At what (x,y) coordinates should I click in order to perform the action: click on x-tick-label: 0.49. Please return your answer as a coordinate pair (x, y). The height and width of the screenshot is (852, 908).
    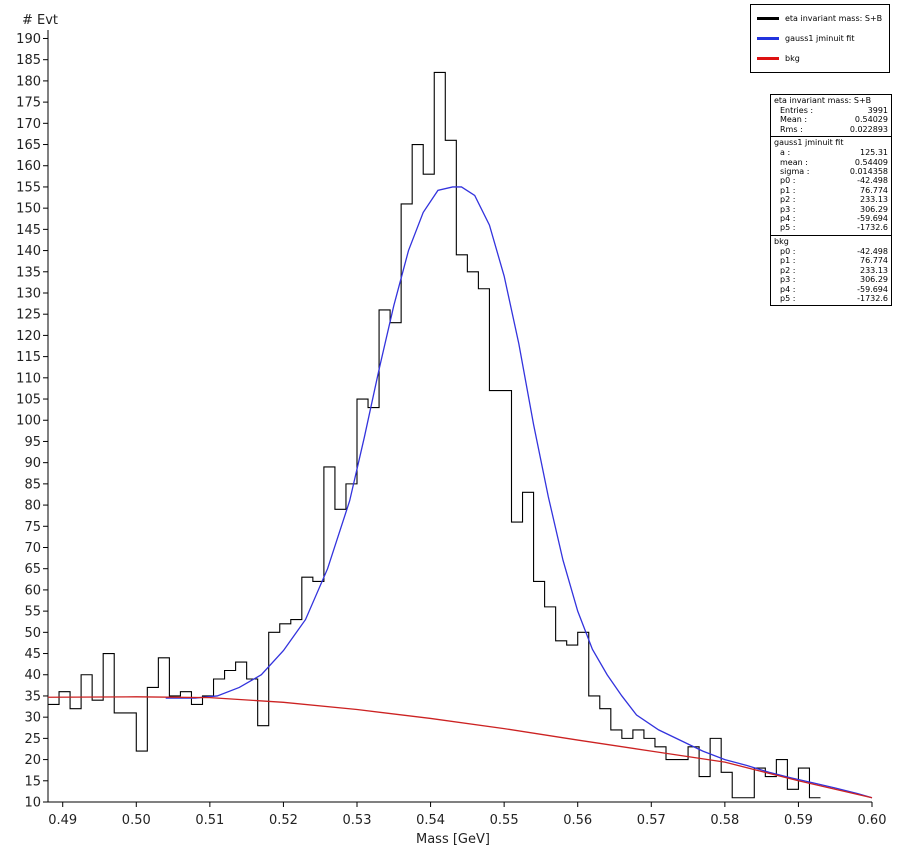
    Looking at the image, I should click on (62, 820).